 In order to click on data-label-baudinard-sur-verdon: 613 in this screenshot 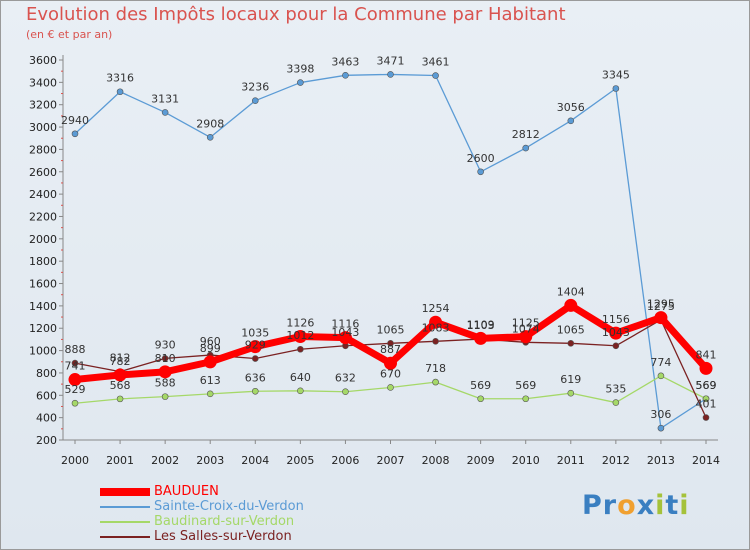, I will do `click(210, 380)`.